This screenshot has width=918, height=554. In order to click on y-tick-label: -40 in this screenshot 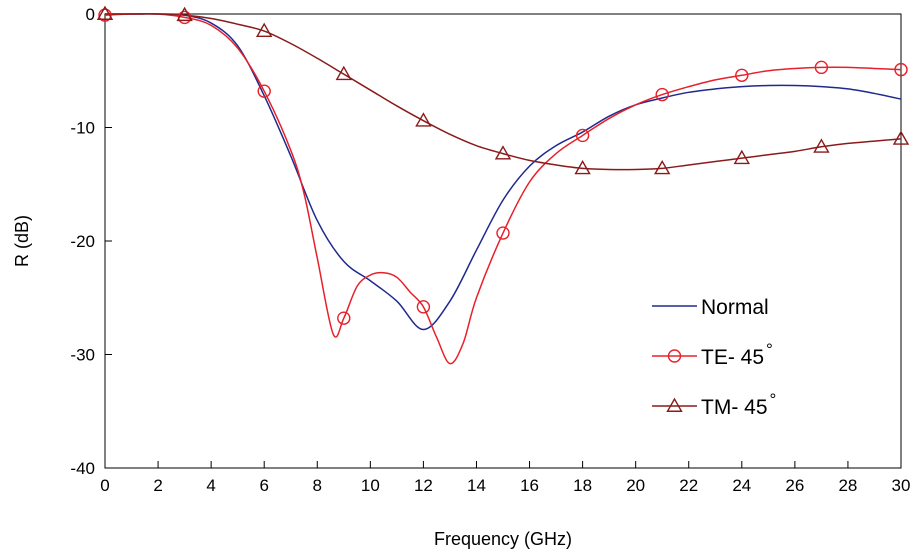, I will do `click(82, 468)`.